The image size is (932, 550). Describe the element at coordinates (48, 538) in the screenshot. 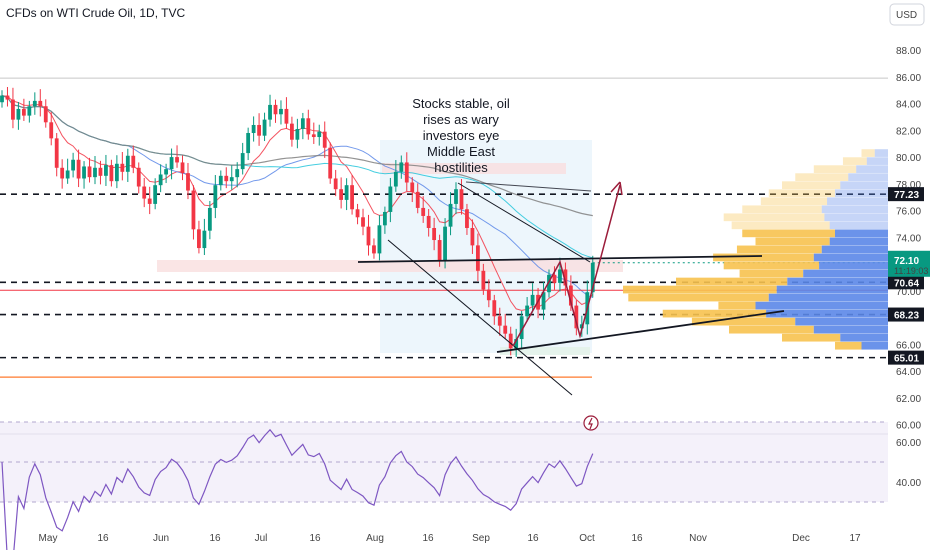

I see `time-tick-label: May` at that location.